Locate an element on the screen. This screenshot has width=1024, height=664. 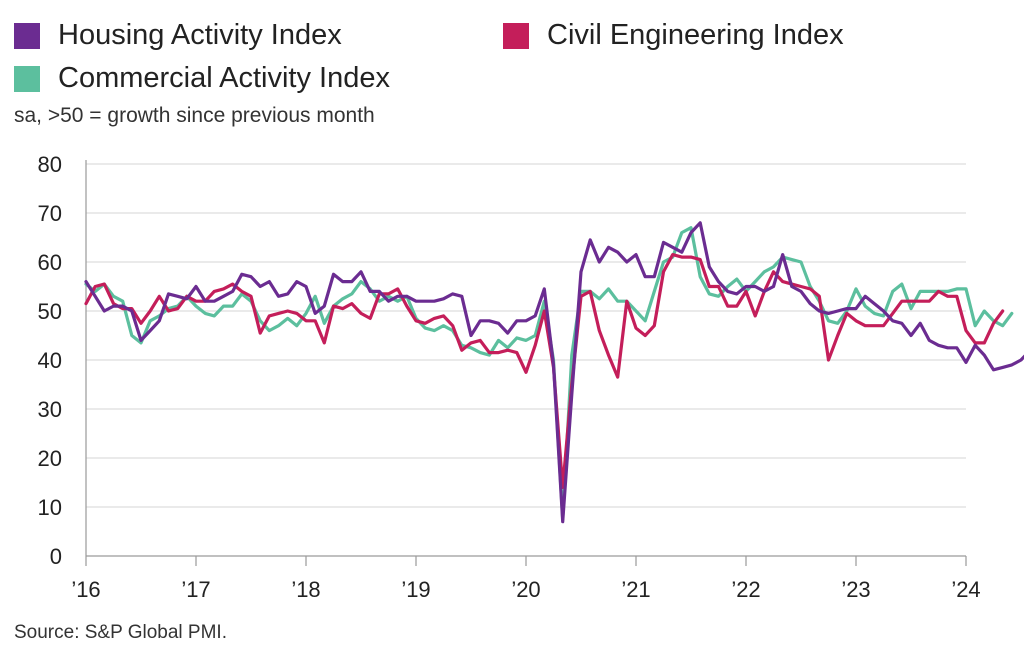
legend-swatch-civil is located at coordinates (516, 35).